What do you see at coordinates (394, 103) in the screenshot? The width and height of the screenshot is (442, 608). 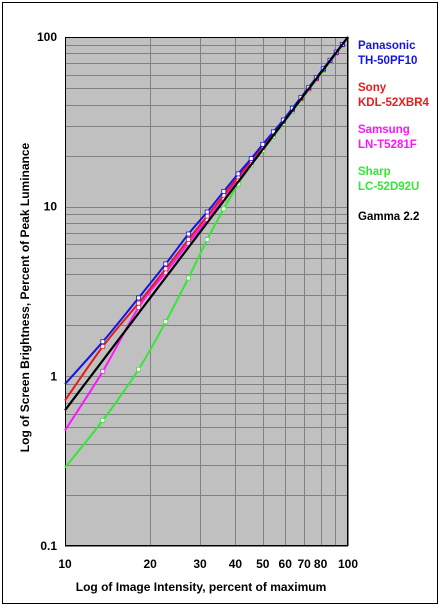 I see `legend-label: KDL-52XBR4` at bounding box center [394, 103].